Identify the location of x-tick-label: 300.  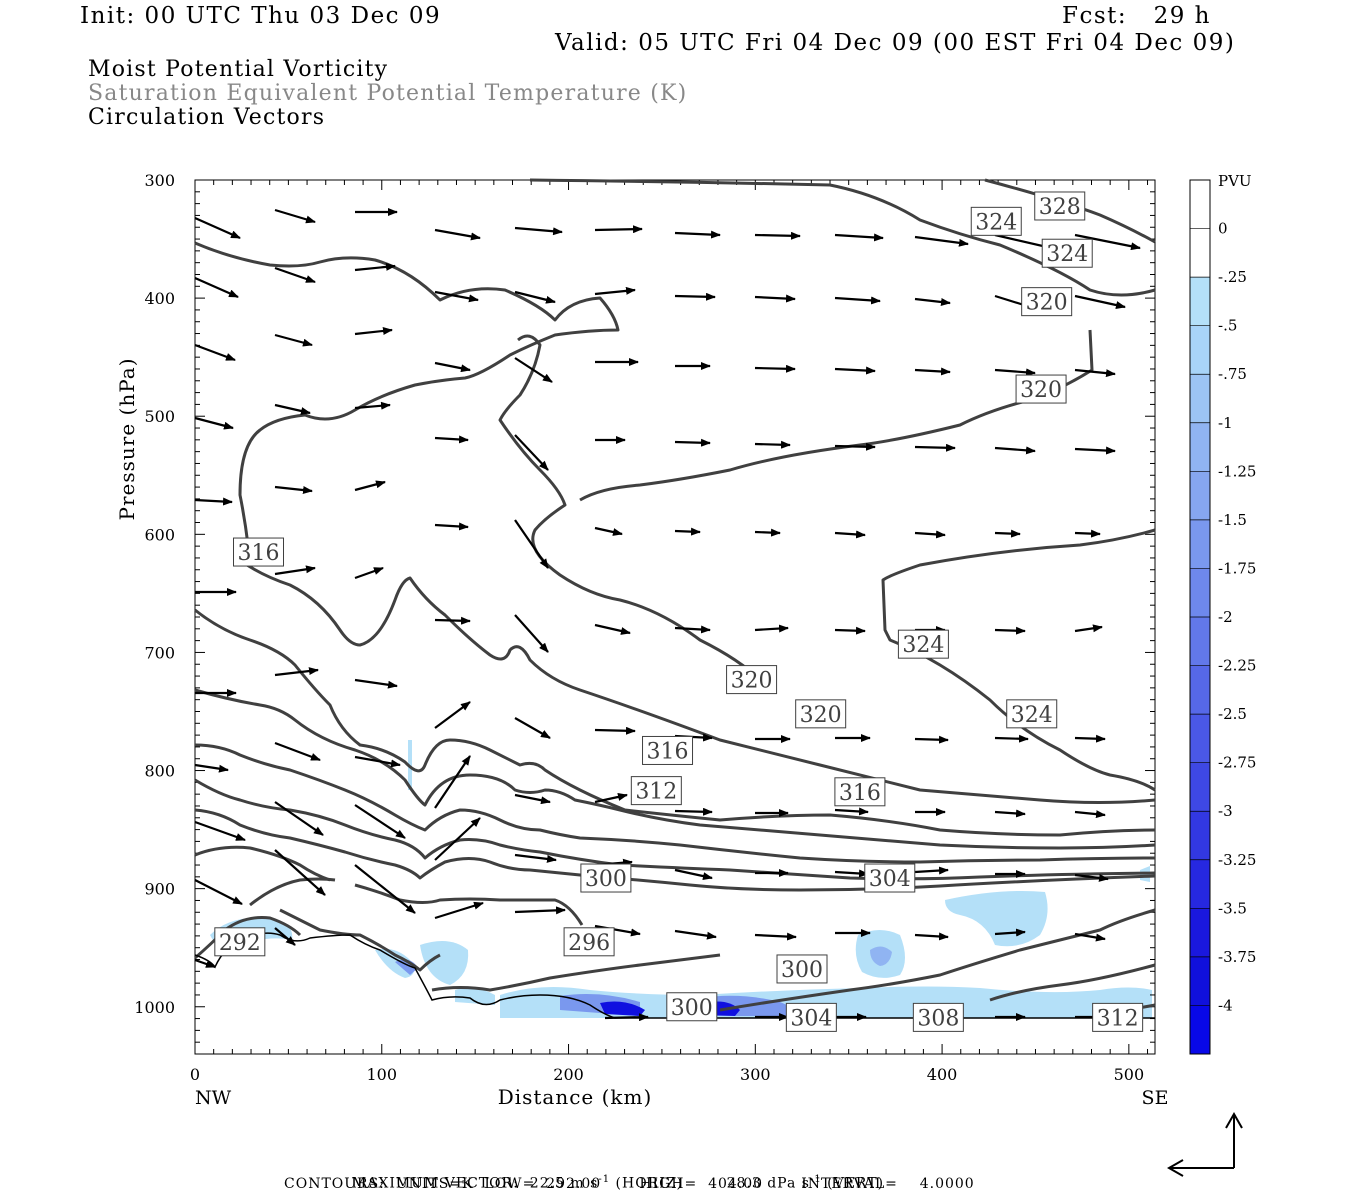
(755, 1074).